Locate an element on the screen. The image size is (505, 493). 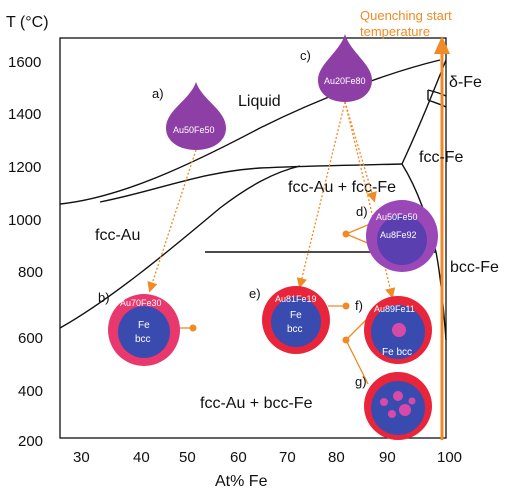
quench-label-line2: temperature is located at coordinates (395, 31).